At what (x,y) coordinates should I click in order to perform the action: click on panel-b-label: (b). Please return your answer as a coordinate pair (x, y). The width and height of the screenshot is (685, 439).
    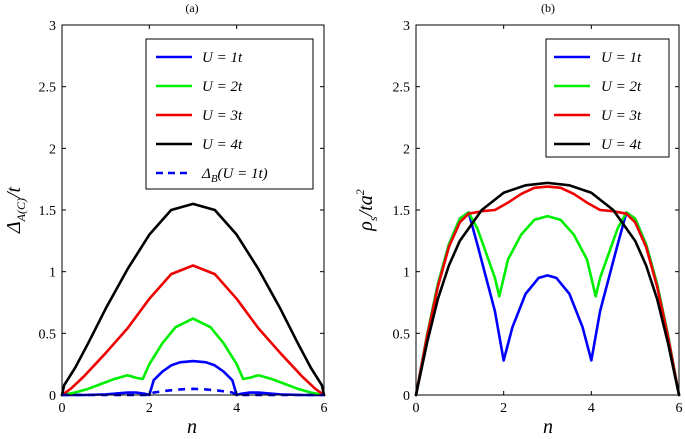
    Looking at the image, I should click on (548, 8).